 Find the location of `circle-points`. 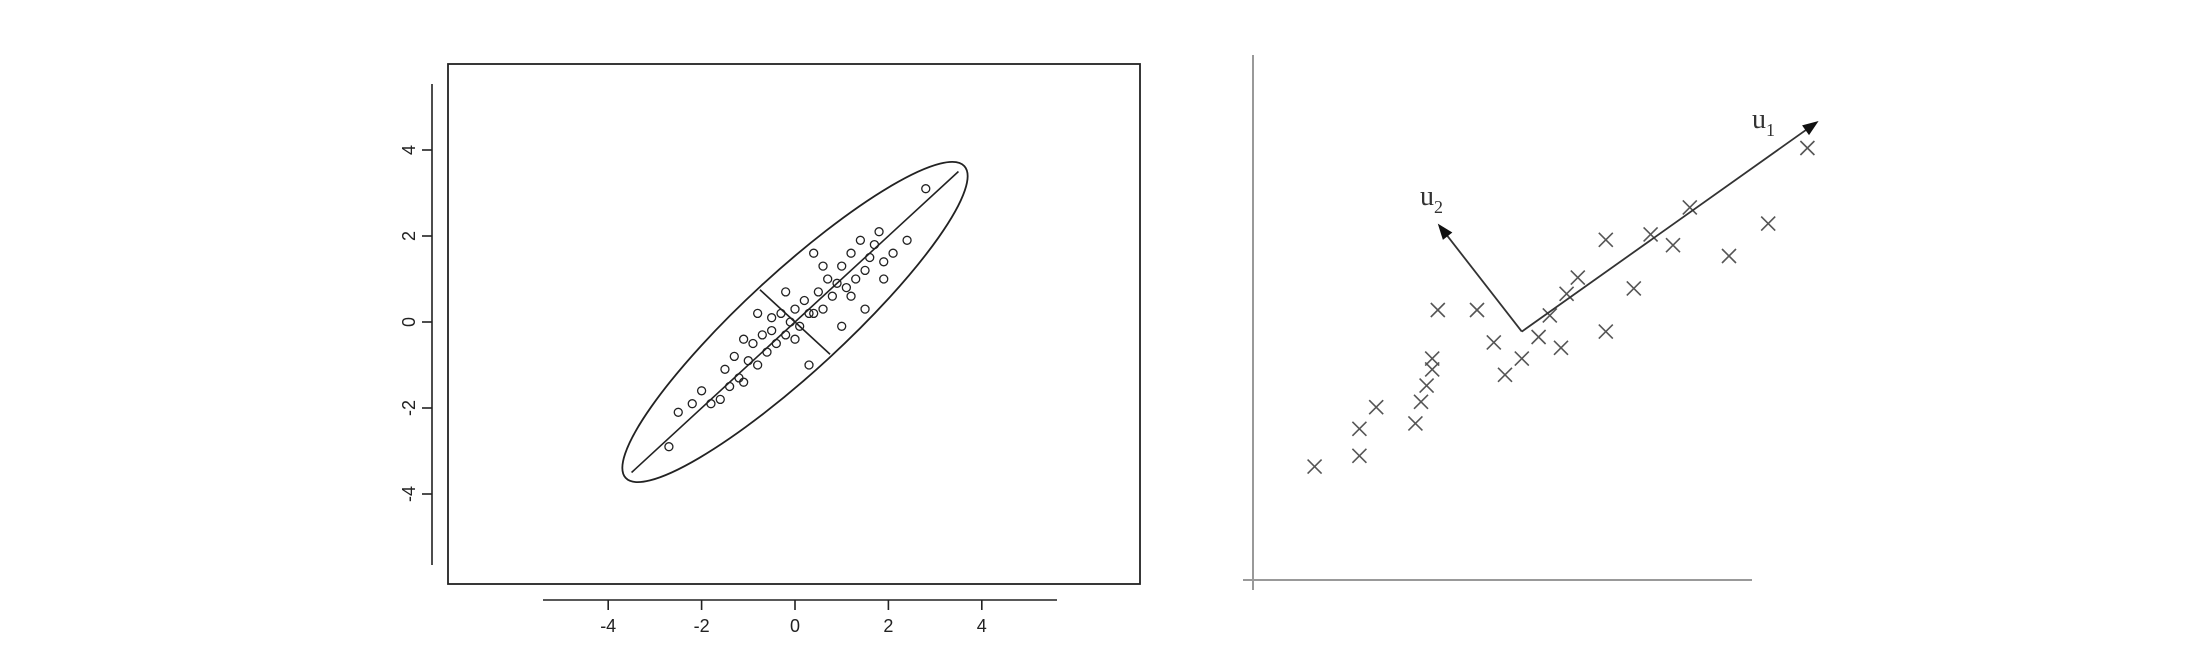

circle-points is located at coordinates (797, 318).